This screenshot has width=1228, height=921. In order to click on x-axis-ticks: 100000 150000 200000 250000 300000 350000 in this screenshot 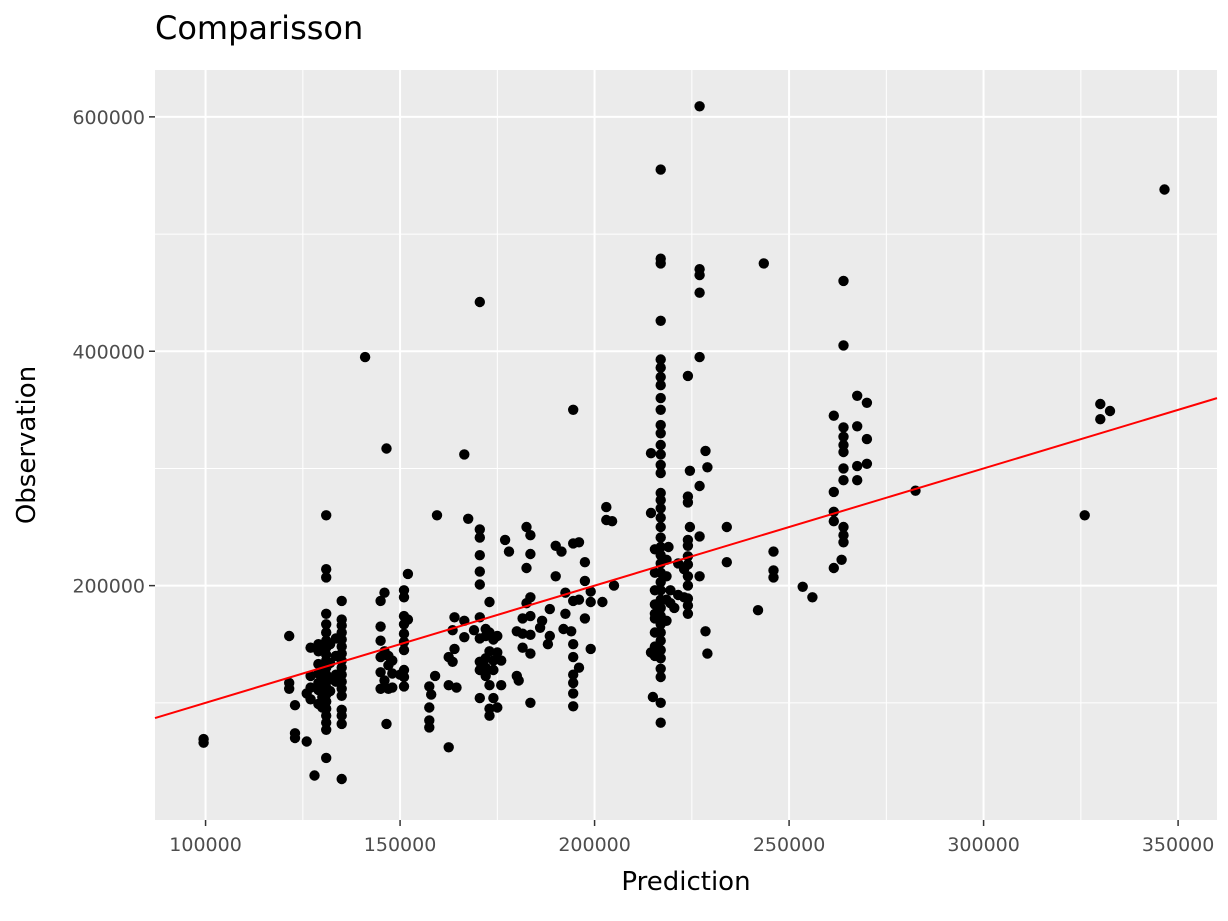, I will do `click(691, 838)`.